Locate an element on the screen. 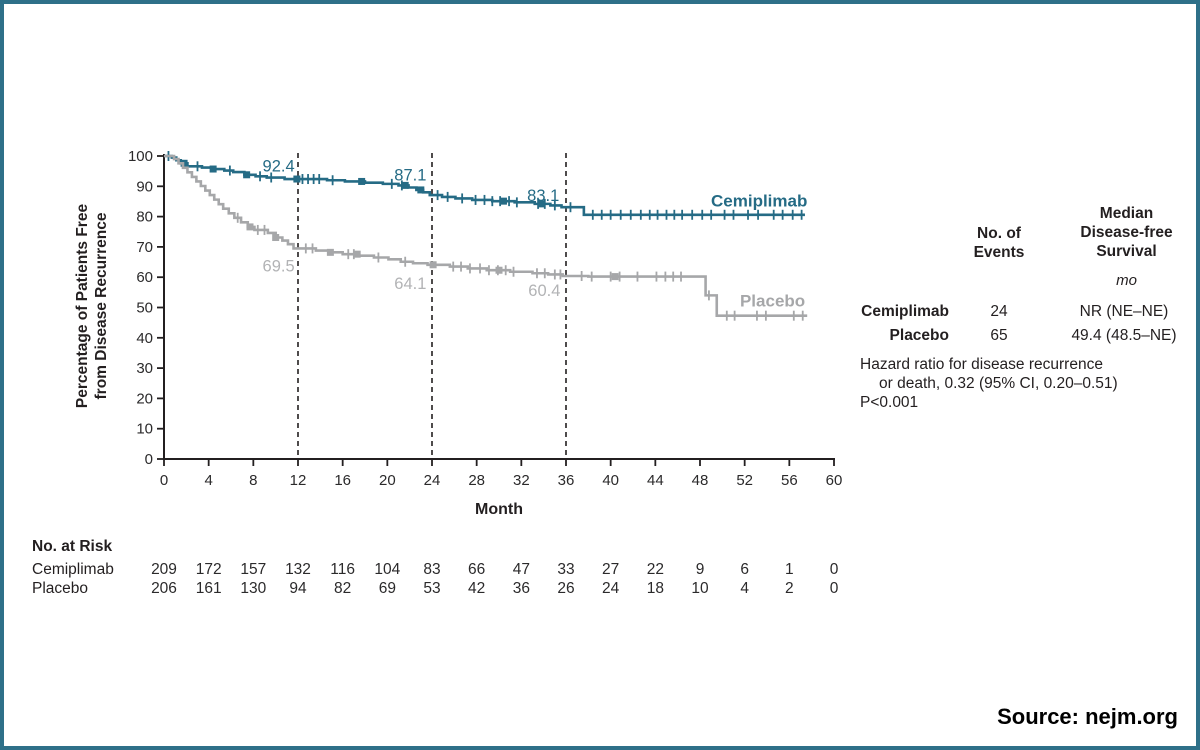 The height and width of the screenshot is (750, 1200). source-note: Source: nejm.org is located at coordinates (1087, 716).